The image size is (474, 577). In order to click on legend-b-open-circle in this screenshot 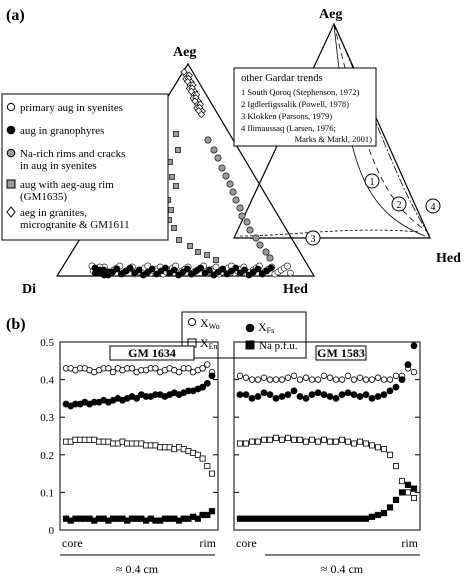, I will do `click(192, 322)`.